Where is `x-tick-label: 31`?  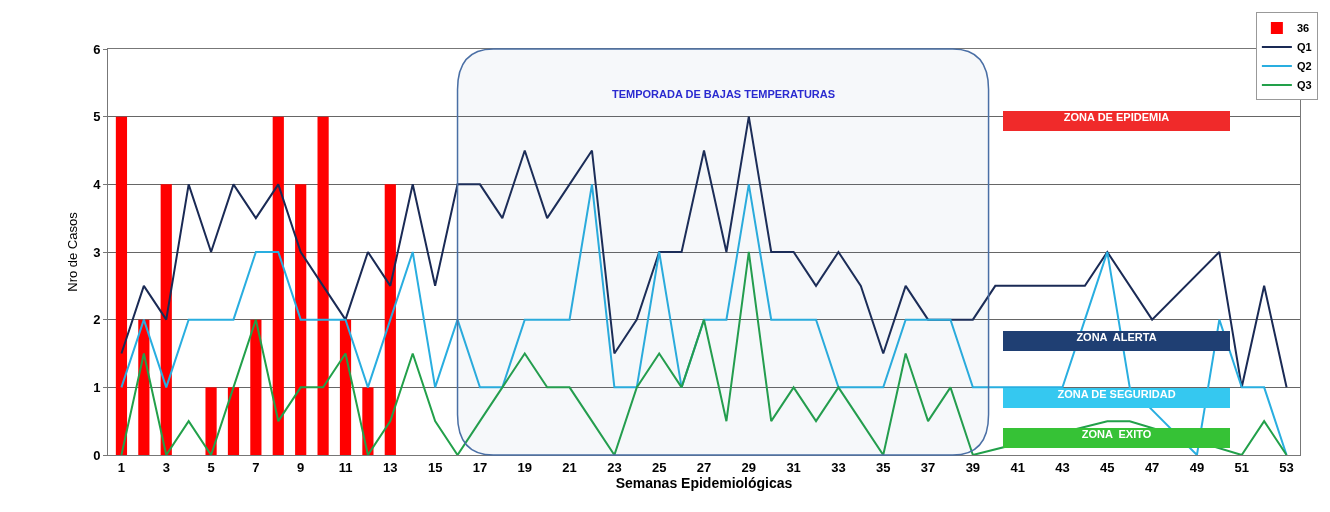
x-tick-label: 31 is located at coordinates (793, 467).